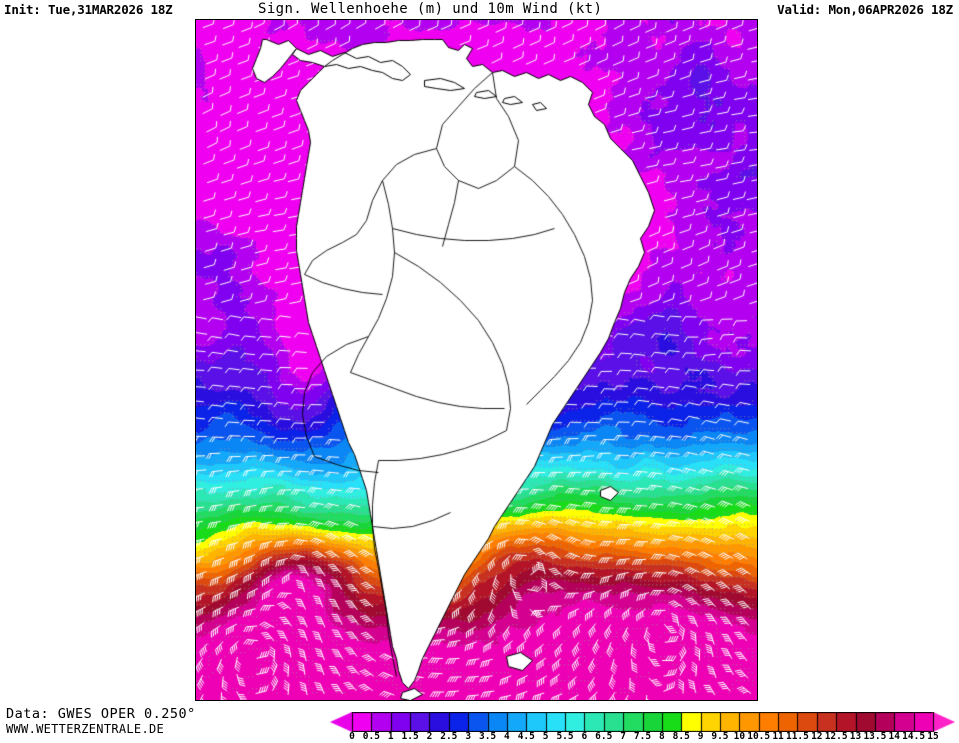  I want to click on colorbar-tick: 8.5, so click(681, 736).